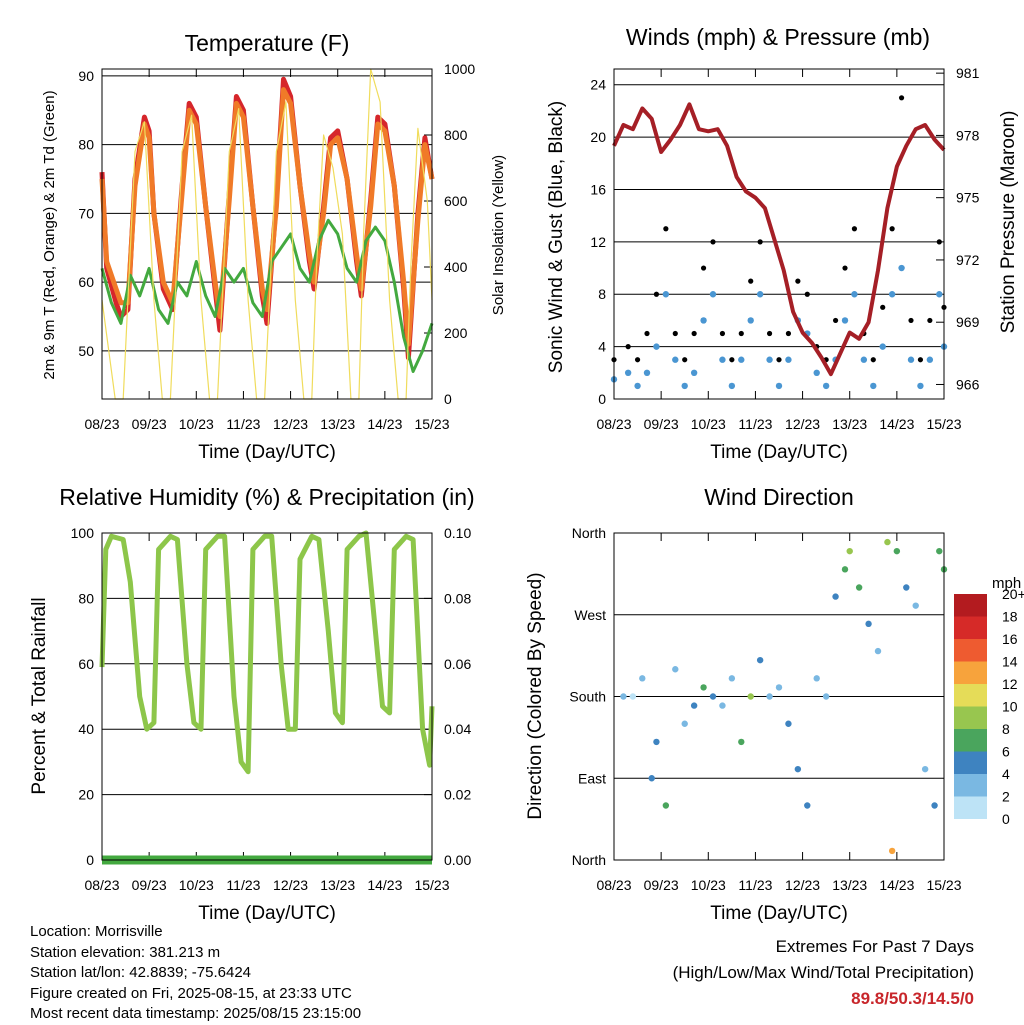 The width and height of the screenshot is (1024, 1025). Describe the element at coordinates (1008, 222) in the screenshot. I see `winds-y2label: Station Pressure (Maroon)` at that location.